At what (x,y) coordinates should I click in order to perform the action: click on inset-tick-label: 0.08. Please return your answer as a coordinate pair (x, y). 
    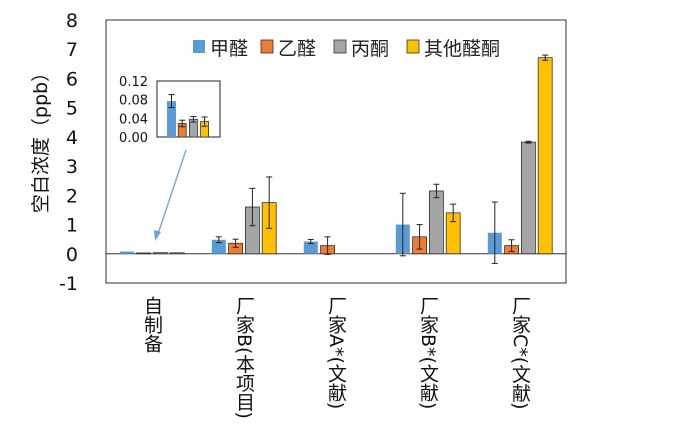
    Looking at the image, I should click on (133, 101).